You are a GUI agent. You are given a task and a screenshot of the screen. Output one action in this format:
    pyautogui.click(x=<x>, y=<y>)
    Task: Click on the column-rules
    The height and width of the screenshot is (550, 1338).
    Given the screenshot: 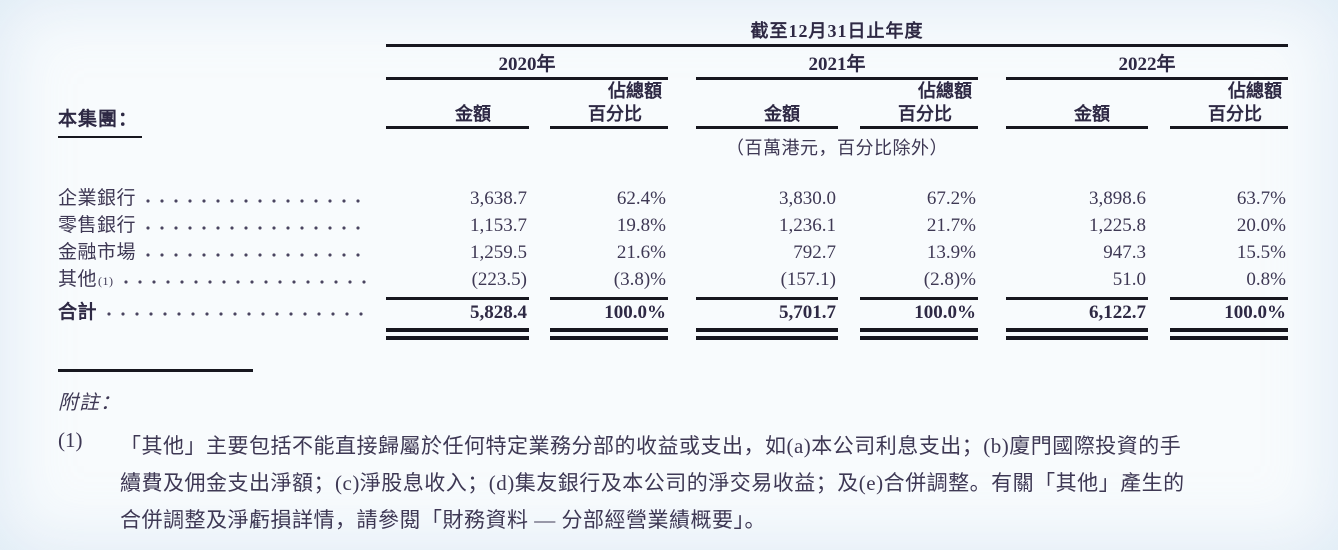 What is the action you would take?
    pyautogui.click(x=673, y=127)
    